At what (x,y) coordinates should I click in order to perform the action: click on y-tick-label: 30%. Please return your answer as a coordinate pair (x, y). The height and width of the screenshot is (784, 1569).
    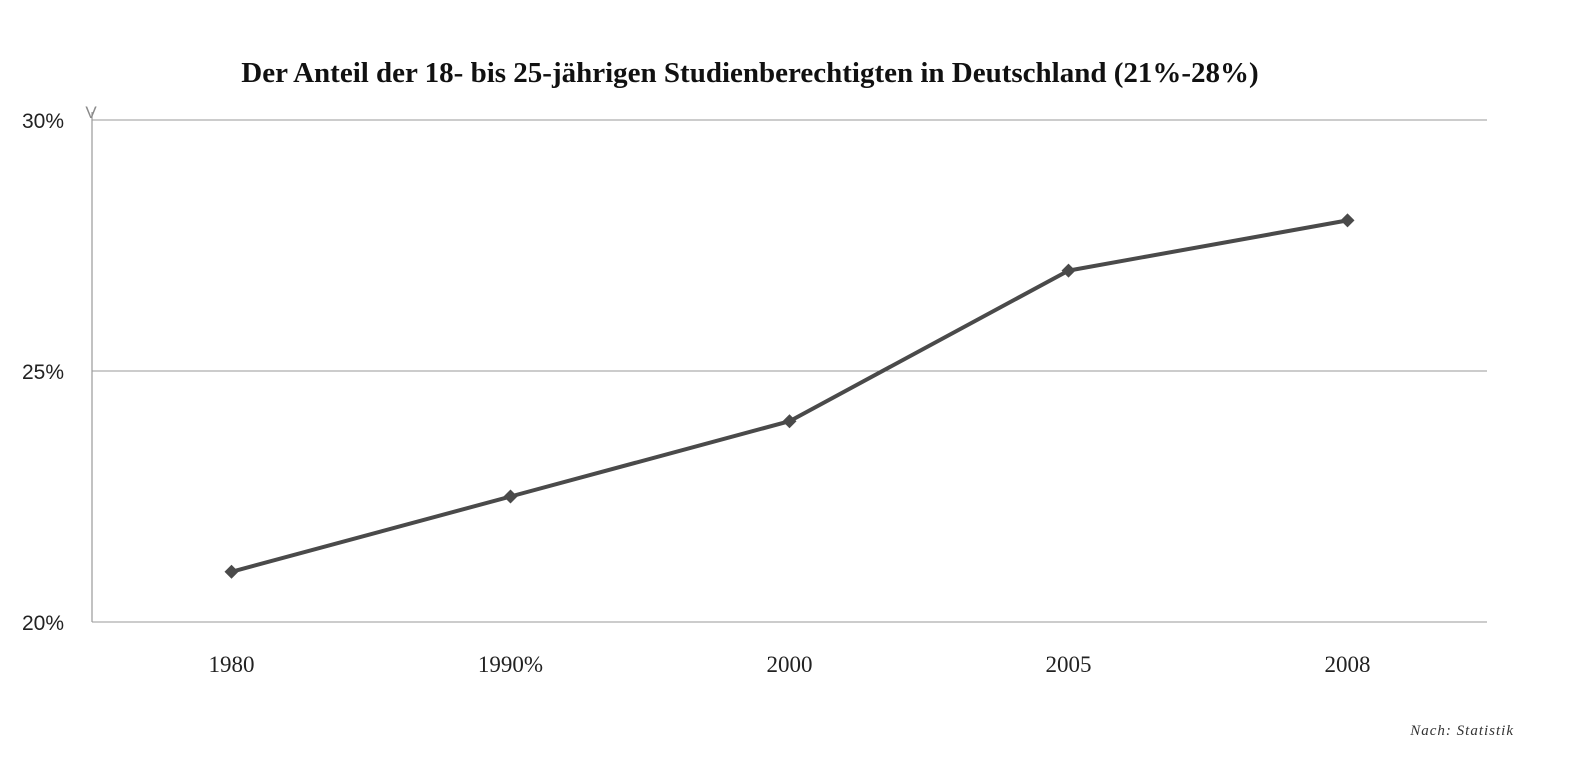
    Looking at the image, I should click on (43, 121).